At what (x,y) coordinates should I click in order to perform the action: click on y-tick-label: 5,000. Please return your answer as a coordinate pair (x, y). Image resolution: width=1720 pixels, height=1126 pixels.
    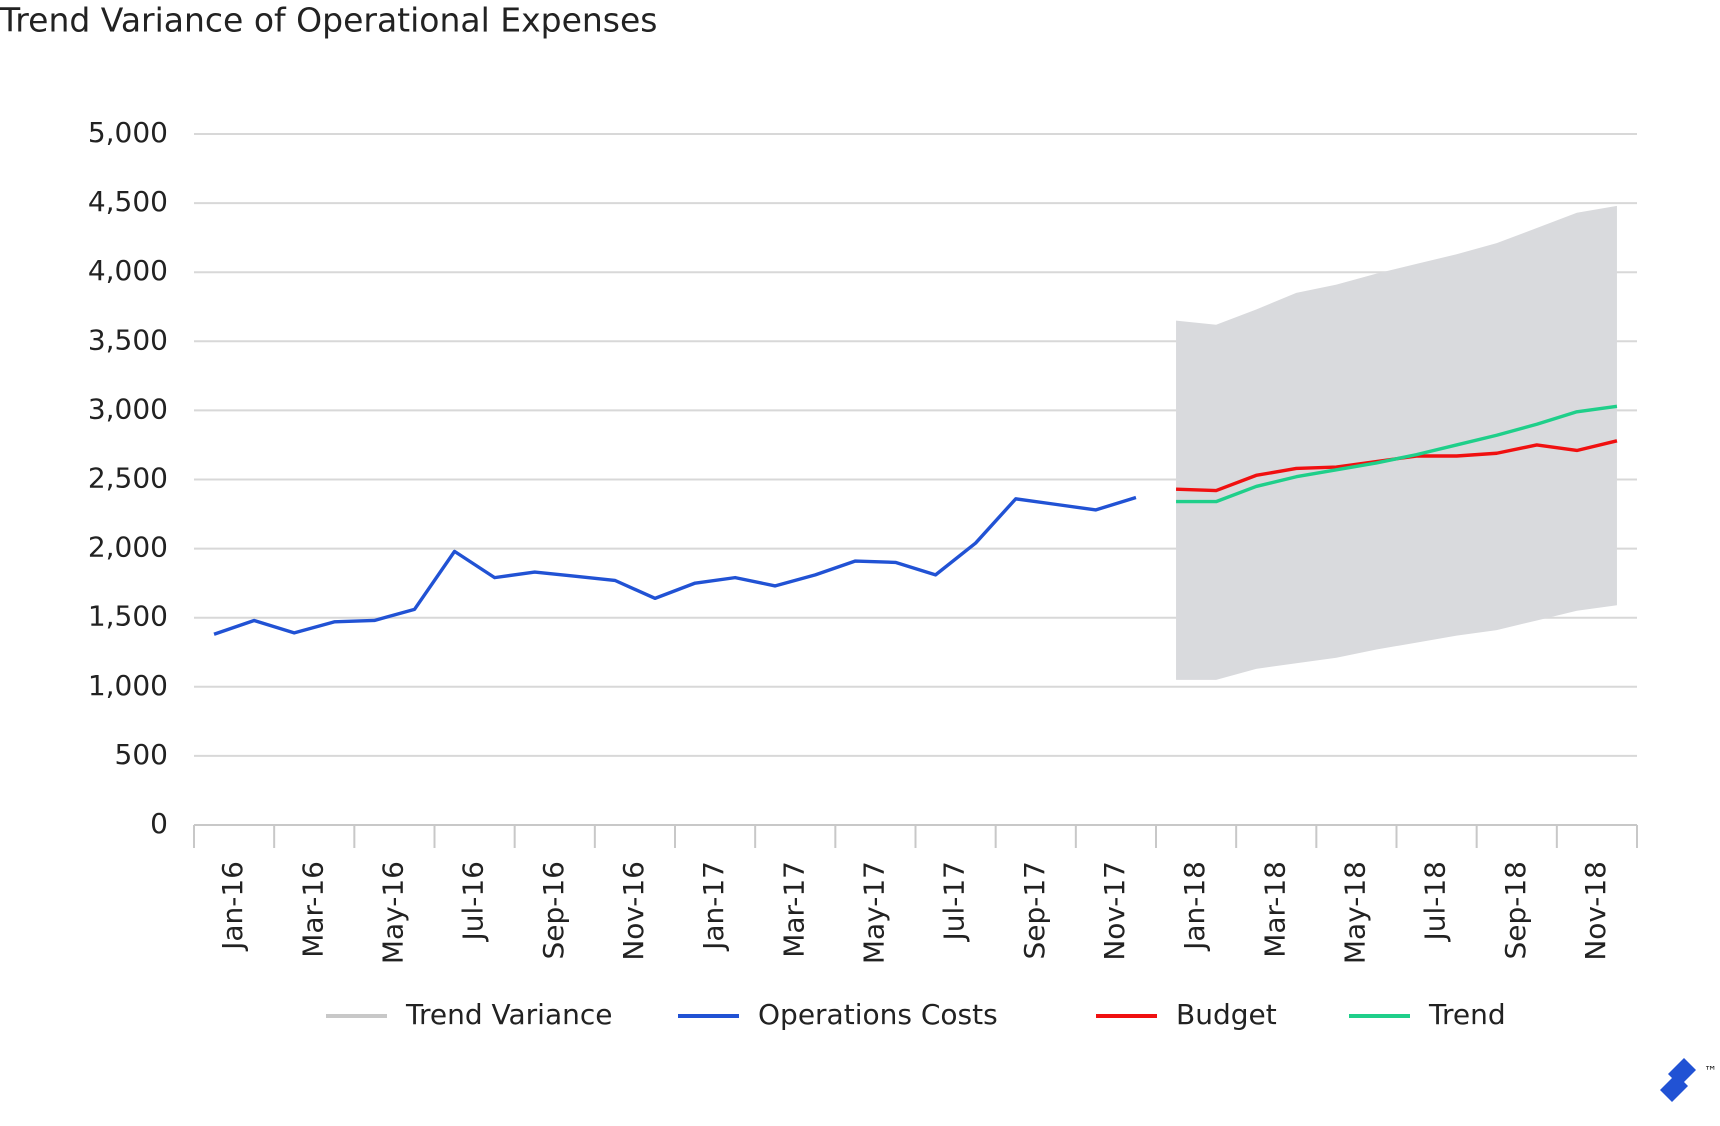
    Looking at the image, I should click on (128, 132).